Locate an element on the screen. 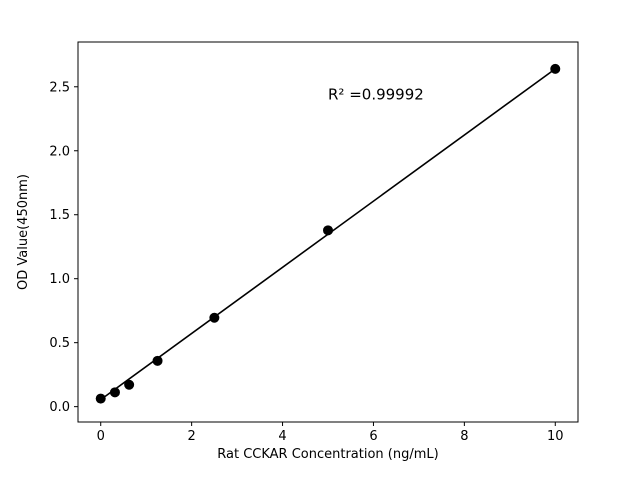 Image resolution: width=640 pixels, height=480 pixels. x-tick-label: 4 is located at coordinates (282, 436).